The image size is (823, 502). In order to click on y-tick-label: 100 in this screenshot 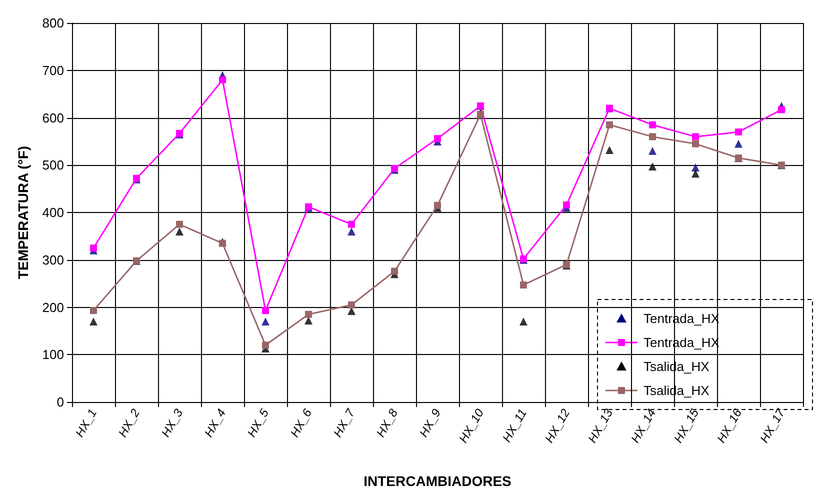, I will do `click(53, 354)`.